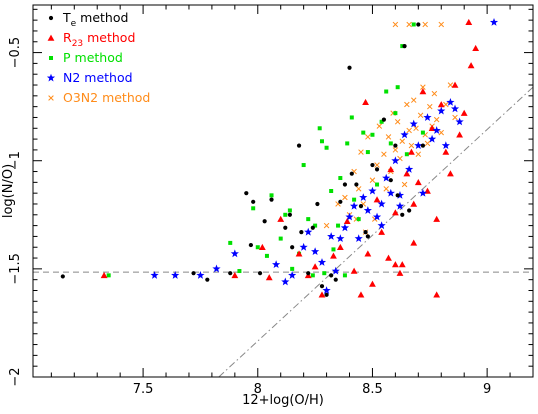 The width and height of the screenshot is (538, 414). What do you see at coordinates (258, 389) in the screenshot?
I see `x-tick-label: 8` at bounding box center [258, 389].